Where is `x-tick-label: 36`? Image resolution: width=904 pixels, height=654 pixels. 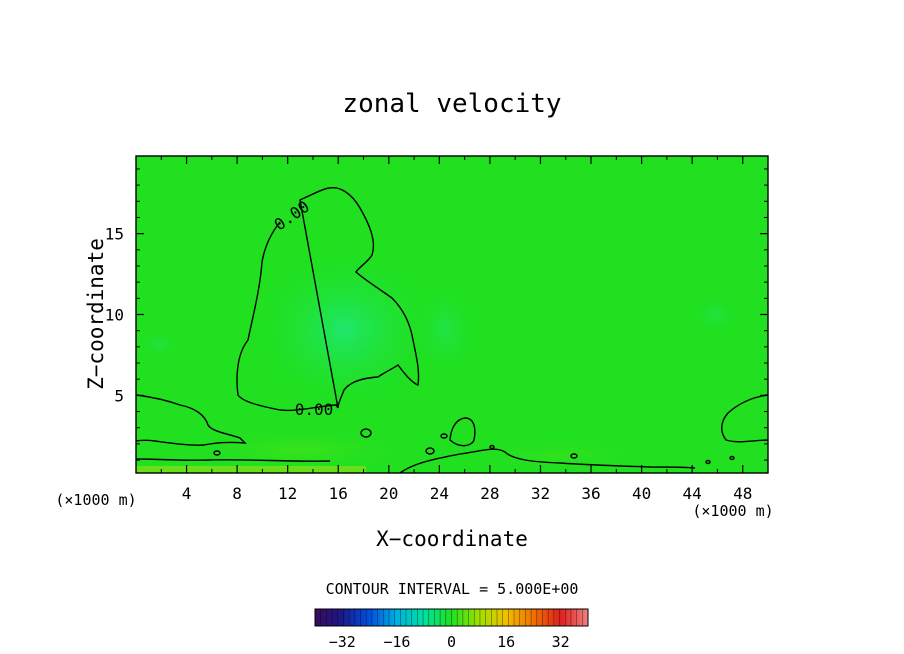
x-tick-label: 36 is located at coordinates (590, 493).